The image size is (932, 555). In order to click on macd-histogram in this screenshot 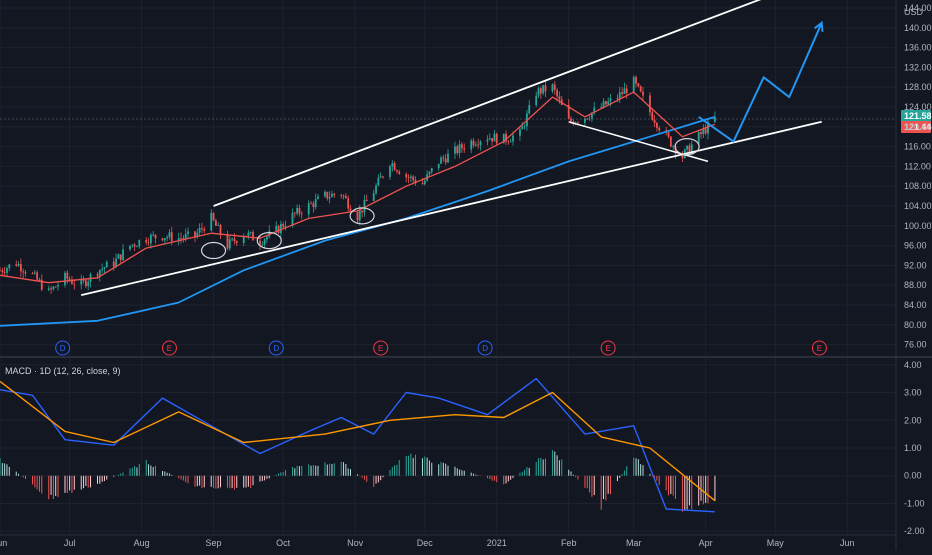, I will do `click(358, 481)`.